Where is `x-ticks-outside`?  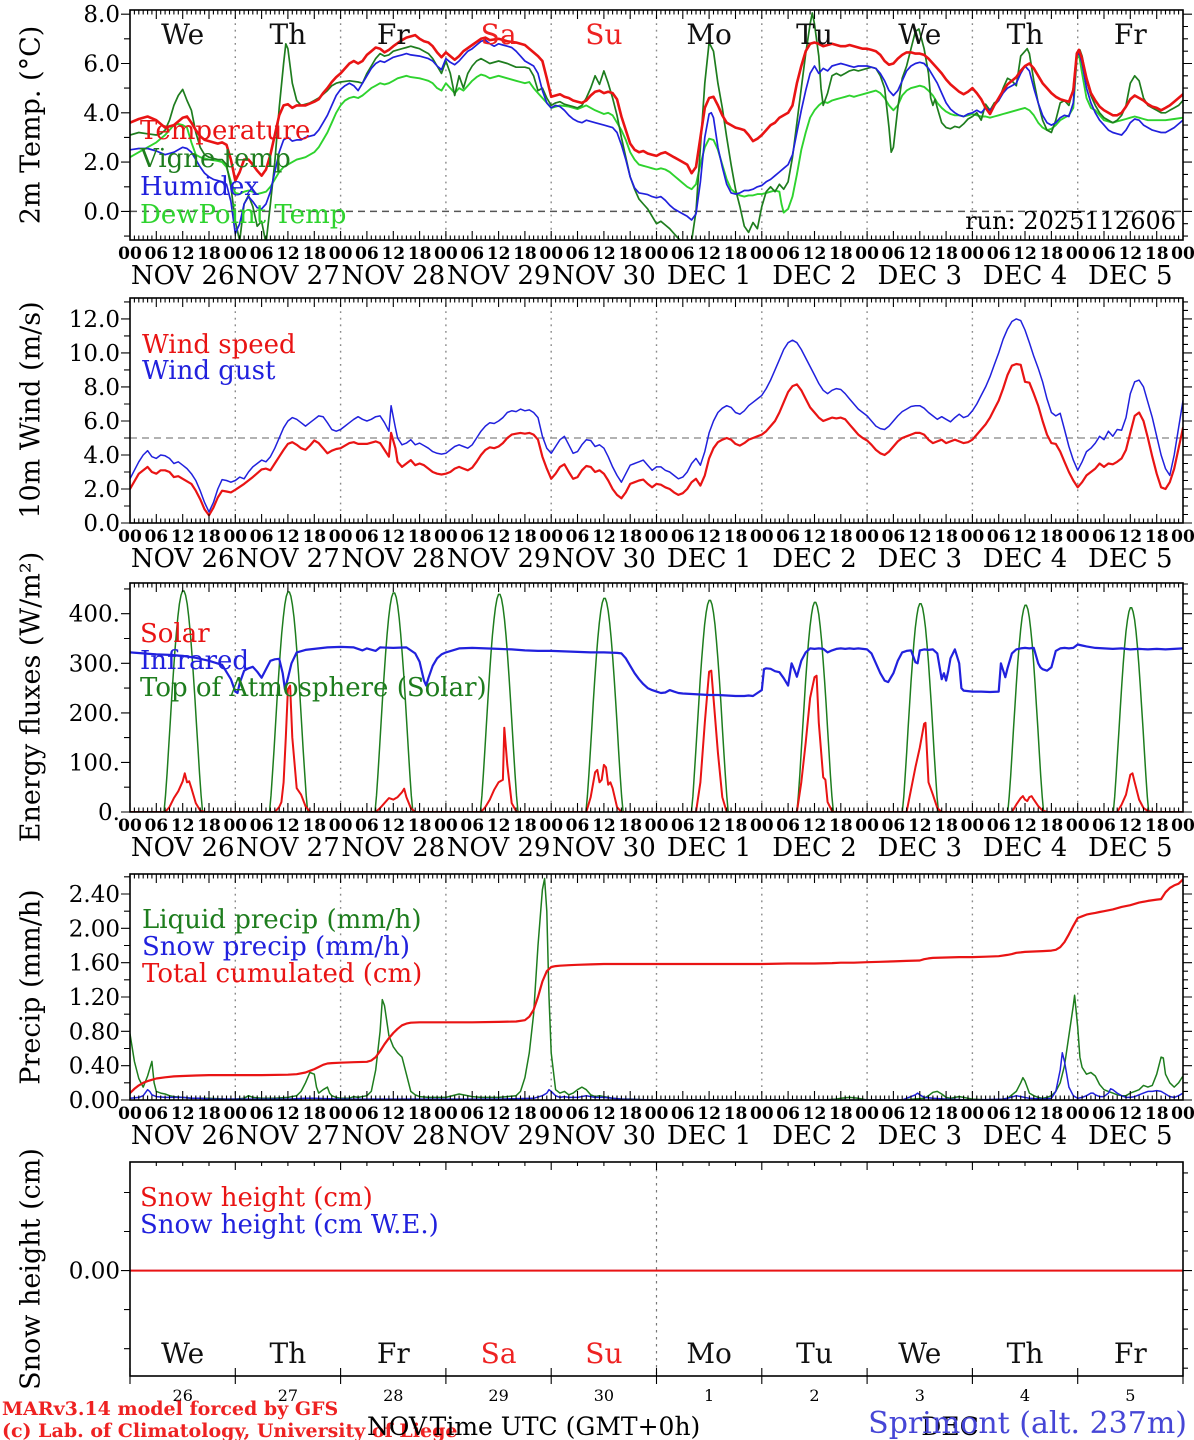
x-ticks-outside is located at coordinates (656, 1380).